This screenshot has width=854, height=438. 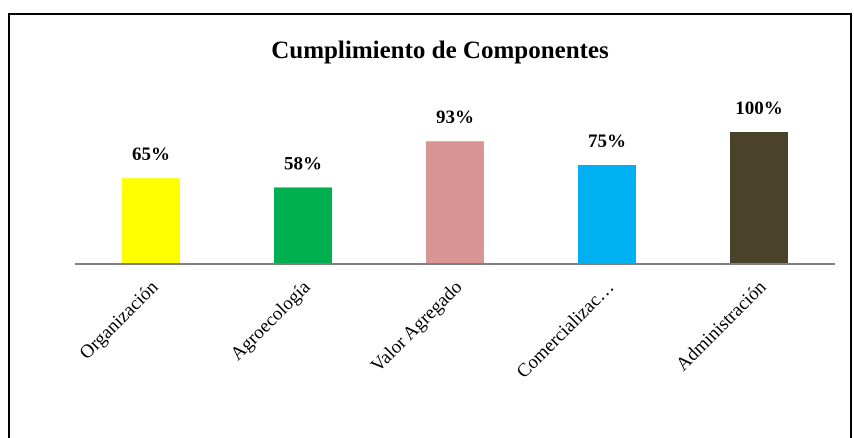 I want to click on chart-title: Cumplimiento de Componentes, so click(x=440, y=50).